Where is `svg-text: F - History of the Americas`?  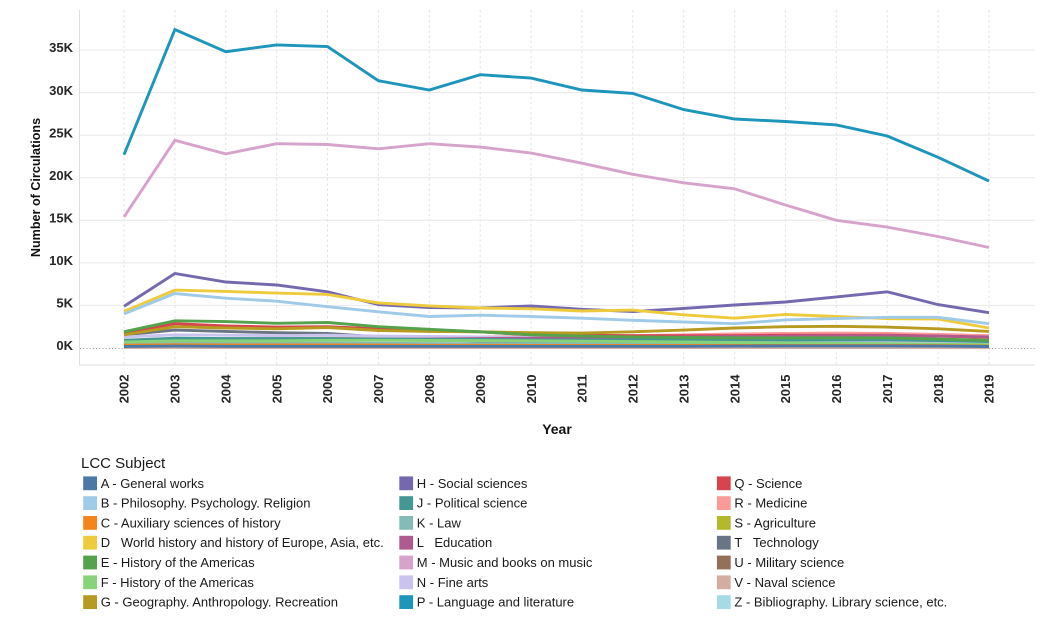 svg-text: F - History of the Americas is located at coordinates (178, 582).